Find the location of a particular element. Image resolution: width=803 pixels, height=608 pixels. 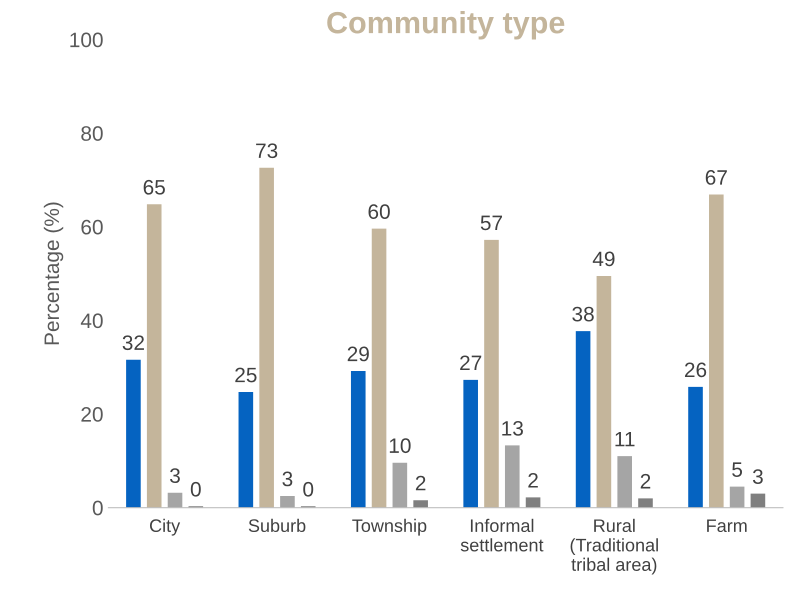

y-tick-label: 20 is located at coordinates (92, 414).